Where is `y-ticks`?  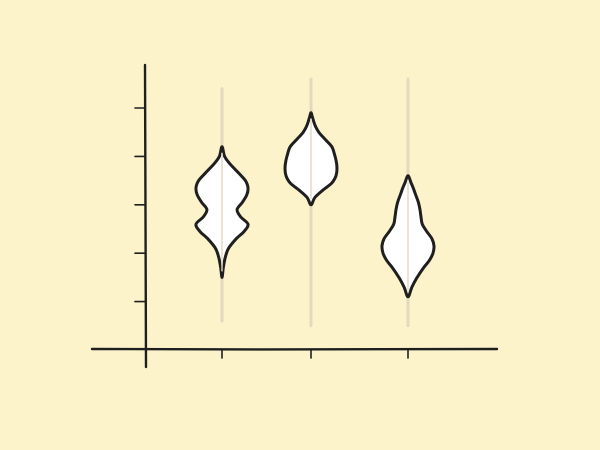 y-ticks is located at coordinates (140, 205).